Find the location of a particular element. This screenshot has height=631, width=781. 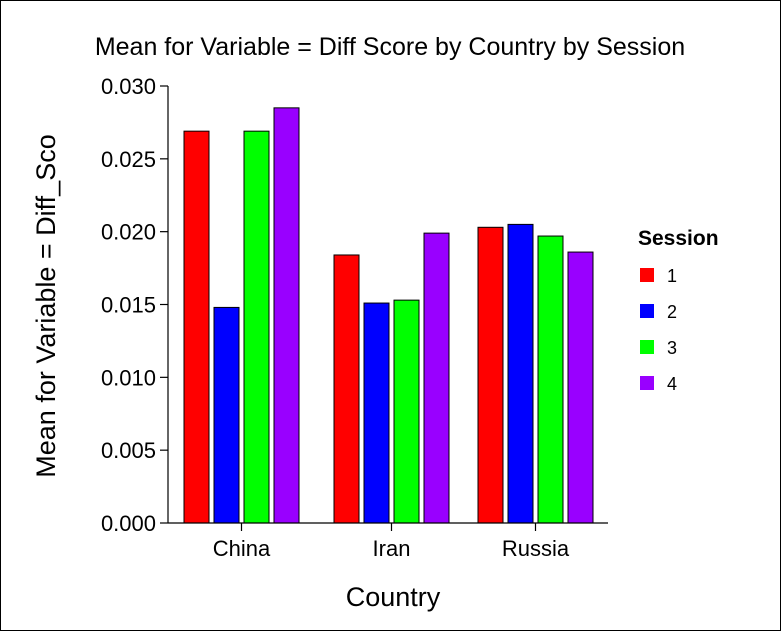

legend-label: 2 is located at coordinates (672, 312).